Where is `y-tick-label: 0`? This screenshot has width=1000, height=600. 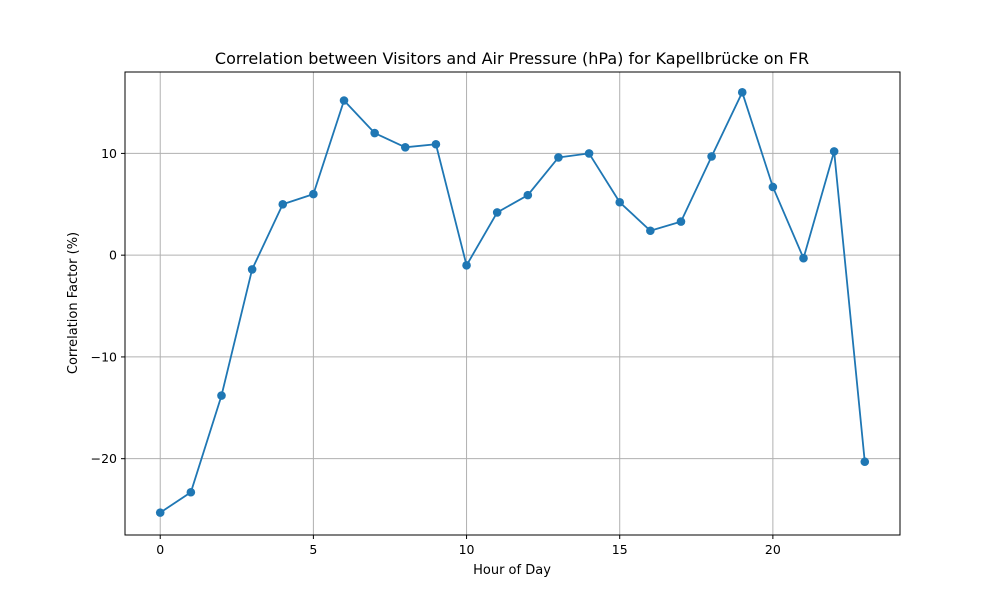 y-tick-label: 0 is located at coordinates (113, 255).